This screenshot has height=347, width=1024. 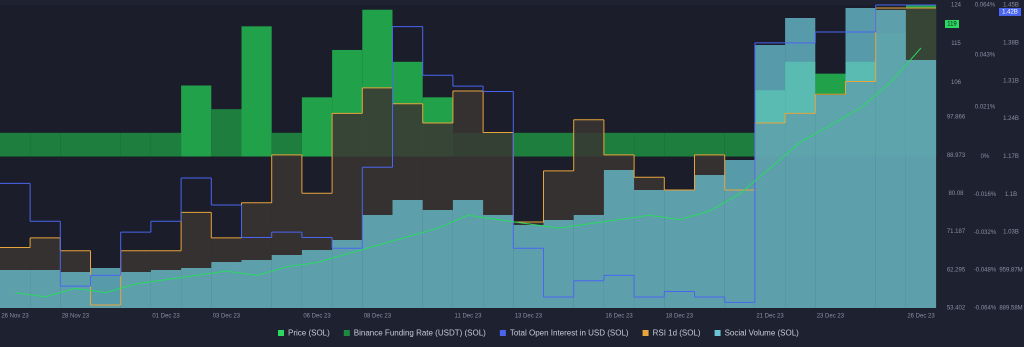 I want to click on oi-tick-label: 1.1B, so click(x=1011, y=195).